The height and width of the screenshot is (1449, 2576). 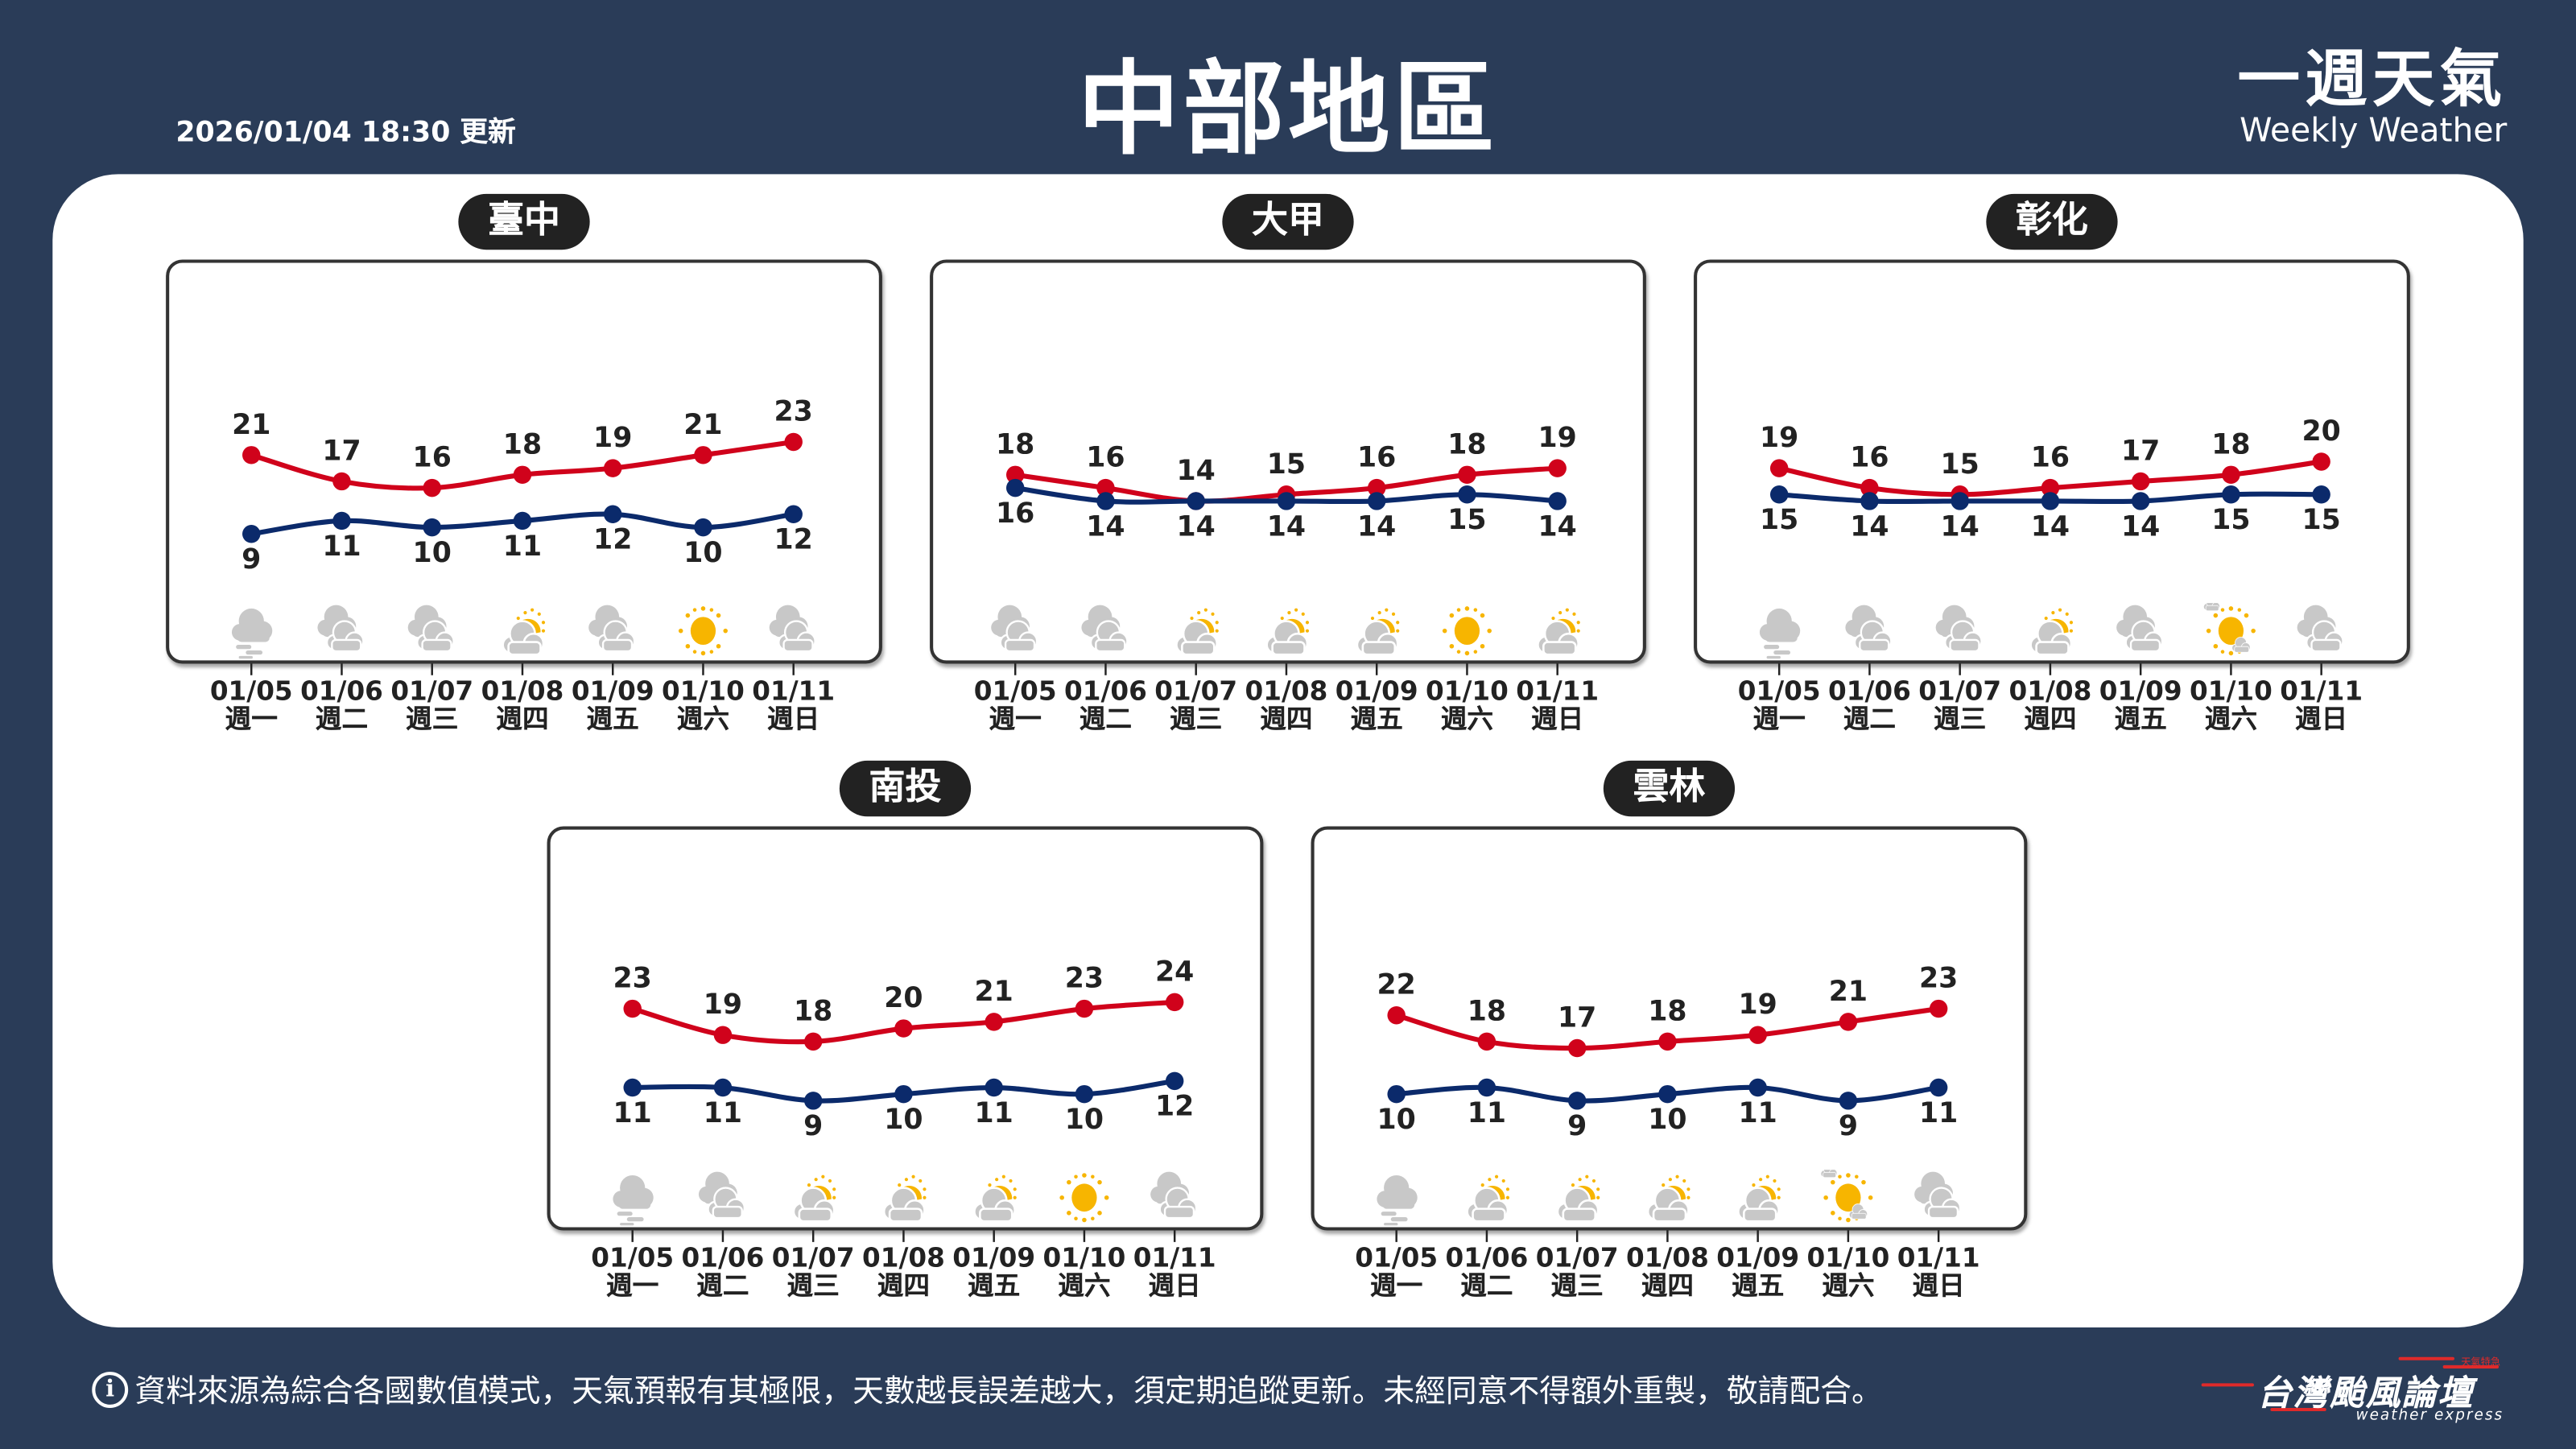 I want to click on mostly-sunny-icon, so click(x=2229, y=626).